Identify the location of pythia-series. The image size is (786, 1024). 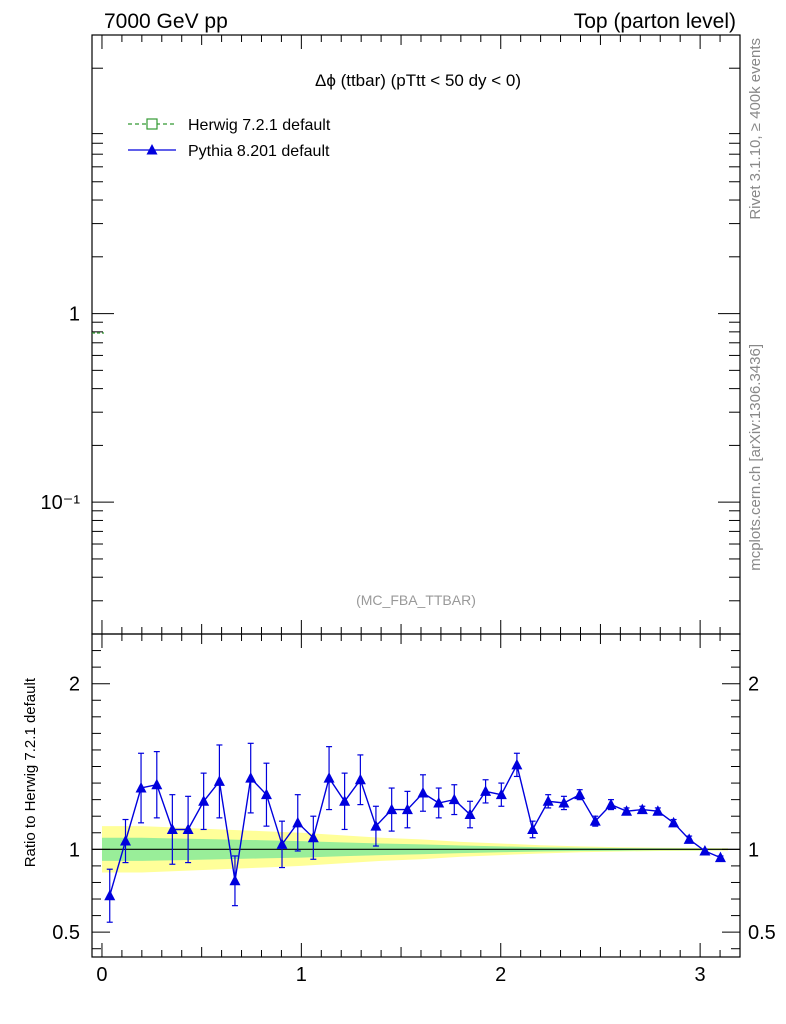
(415, 832).